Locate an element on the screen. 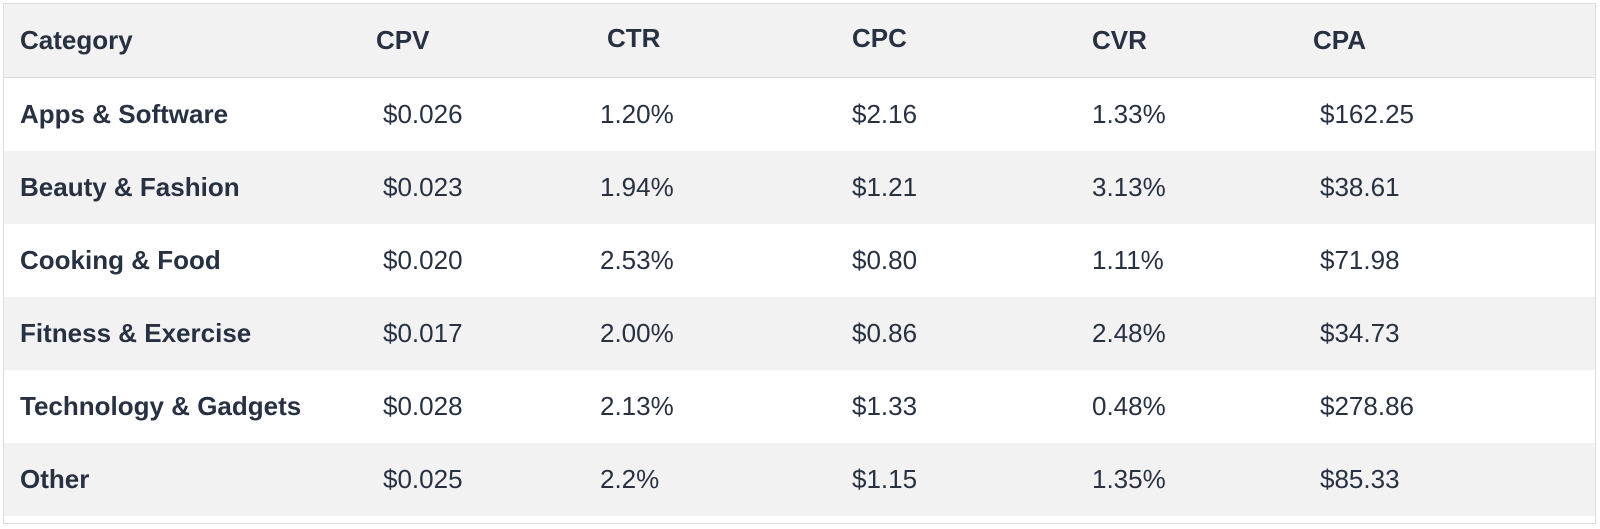 This screenshot has height=529, width=1600. cvr-cell: 1.33% is located at coordinates (1129, 114).